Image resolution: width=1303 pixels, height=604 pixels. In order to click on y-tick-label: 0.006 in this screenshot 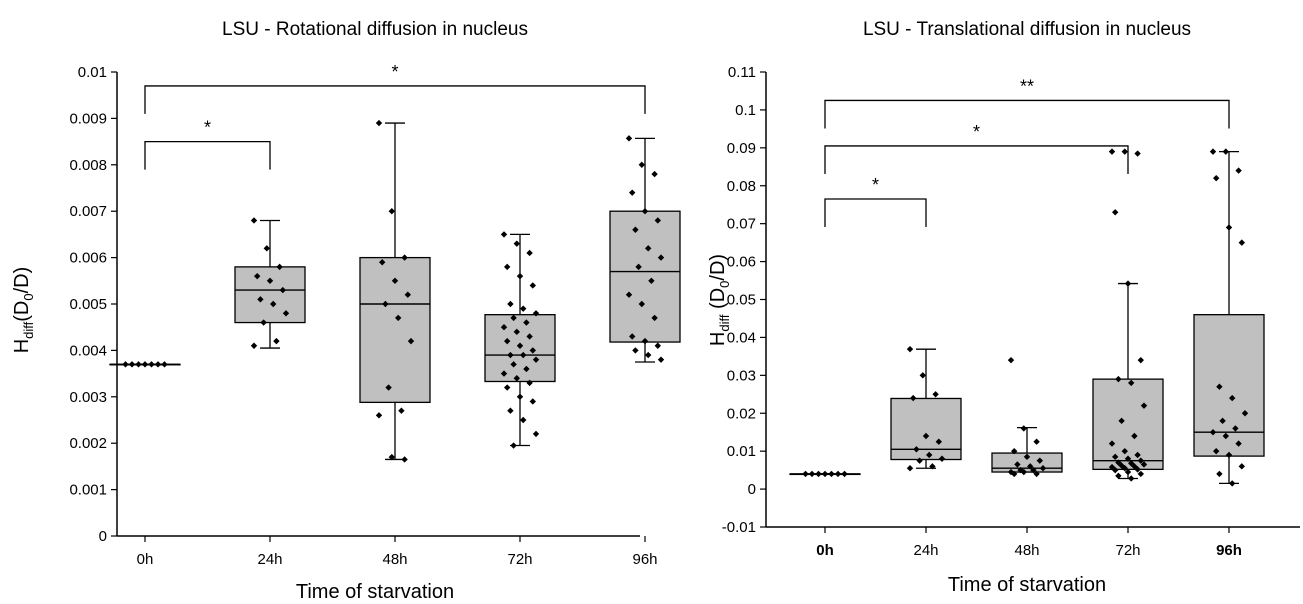, I will do `click(88, 258)`.